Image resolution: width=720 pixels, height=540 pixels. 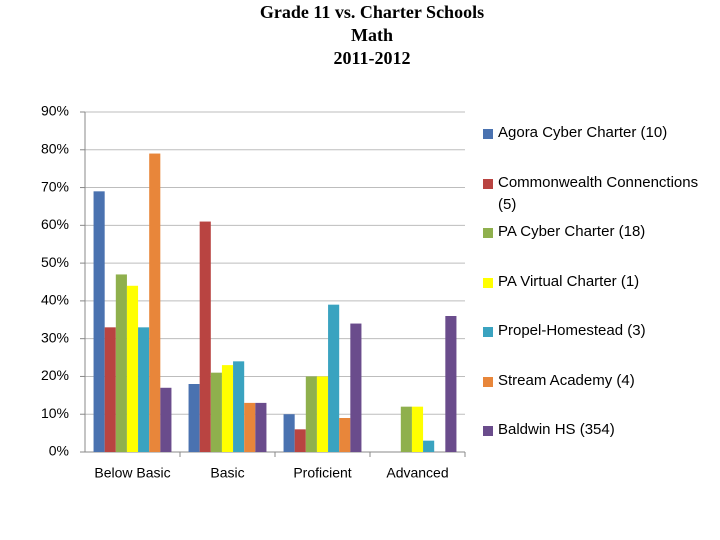 I want to click on legend-item: Propel-Homestead (3), so click(x=595, y=345).